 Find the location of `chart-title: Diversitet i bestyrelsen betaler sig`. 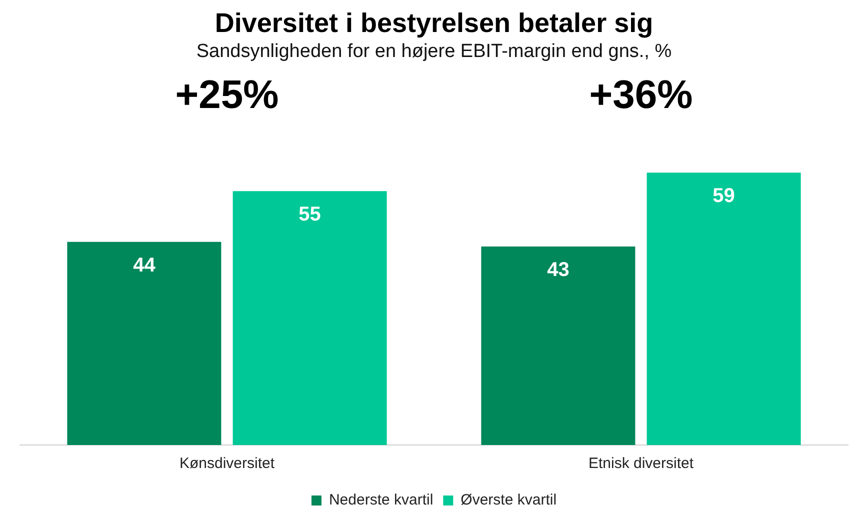

chart-title: Diversitet i bestyrelsen betaler sig is located at coordinates (434, 23).